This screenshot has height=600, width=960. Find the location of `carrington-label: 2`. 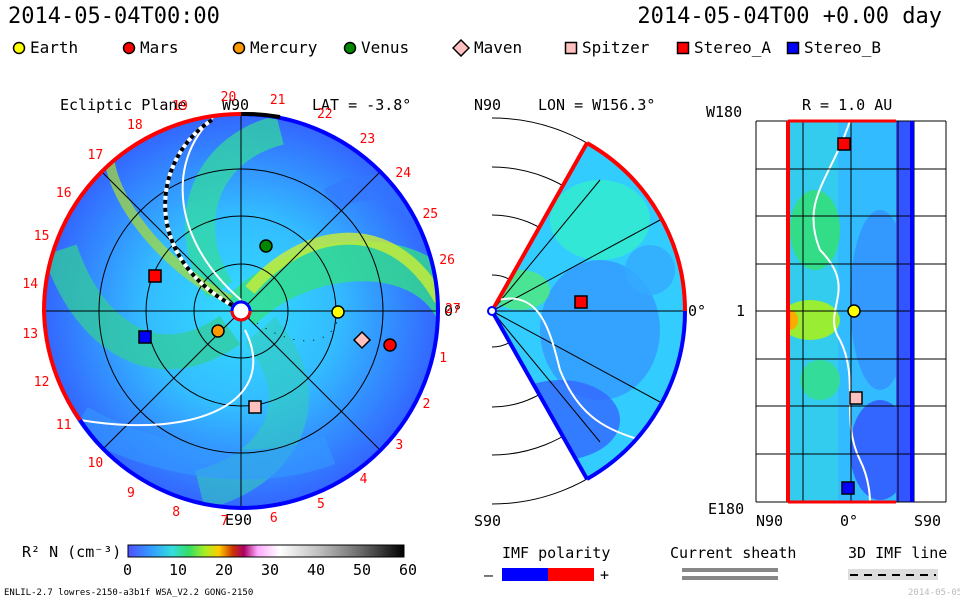

carrington-label: 2 is located at coordinates (426, 405).